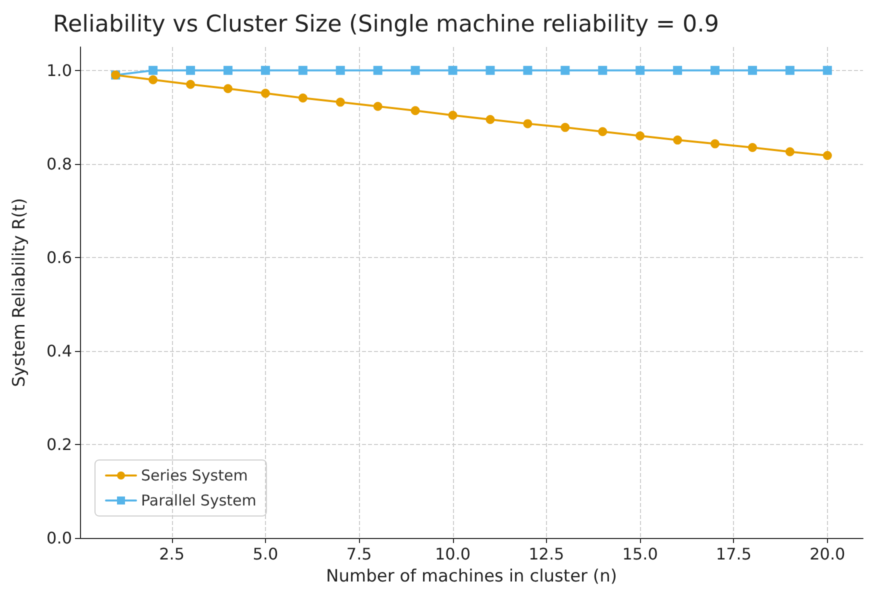  Describe the element at coordinates (198, 501) in the screenshot. I see `legend-label: Parallel System` at that location.